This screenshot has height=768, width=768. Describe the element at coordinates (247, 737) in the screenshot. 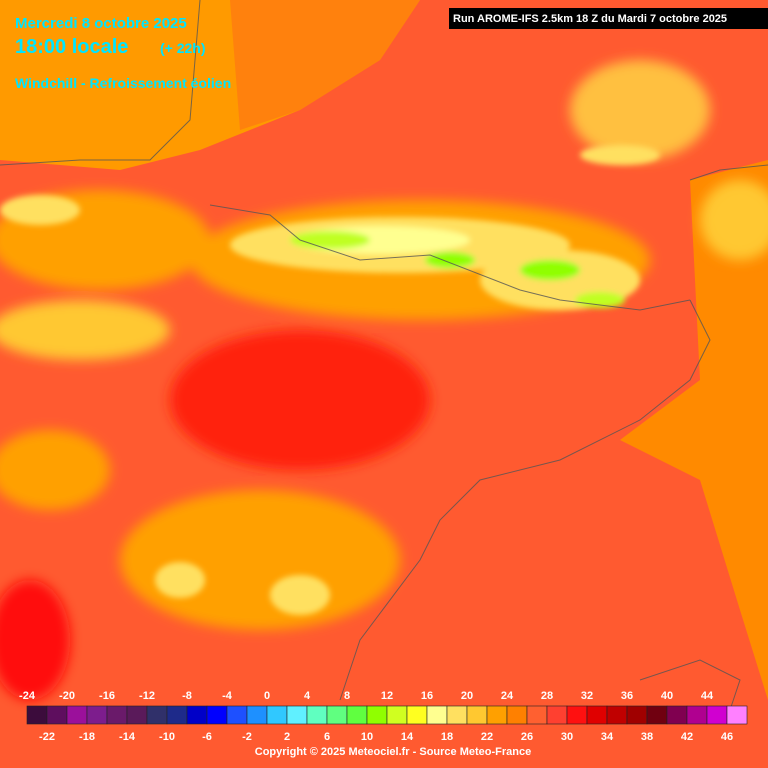

I see `legend-label: -2` at that location.